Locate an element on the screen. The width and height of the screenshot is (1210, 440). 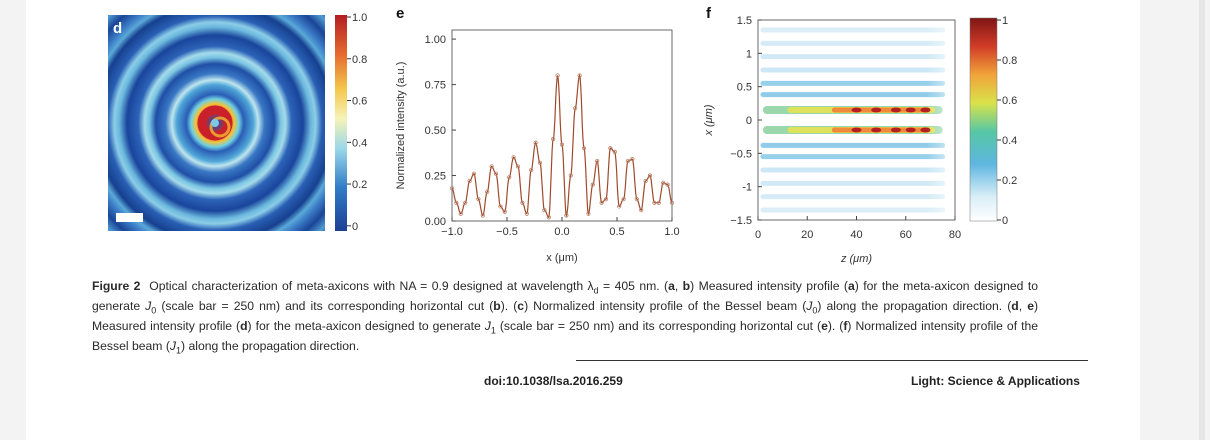
y-tick-label: 0.5 is located at coordinates (744, 88).